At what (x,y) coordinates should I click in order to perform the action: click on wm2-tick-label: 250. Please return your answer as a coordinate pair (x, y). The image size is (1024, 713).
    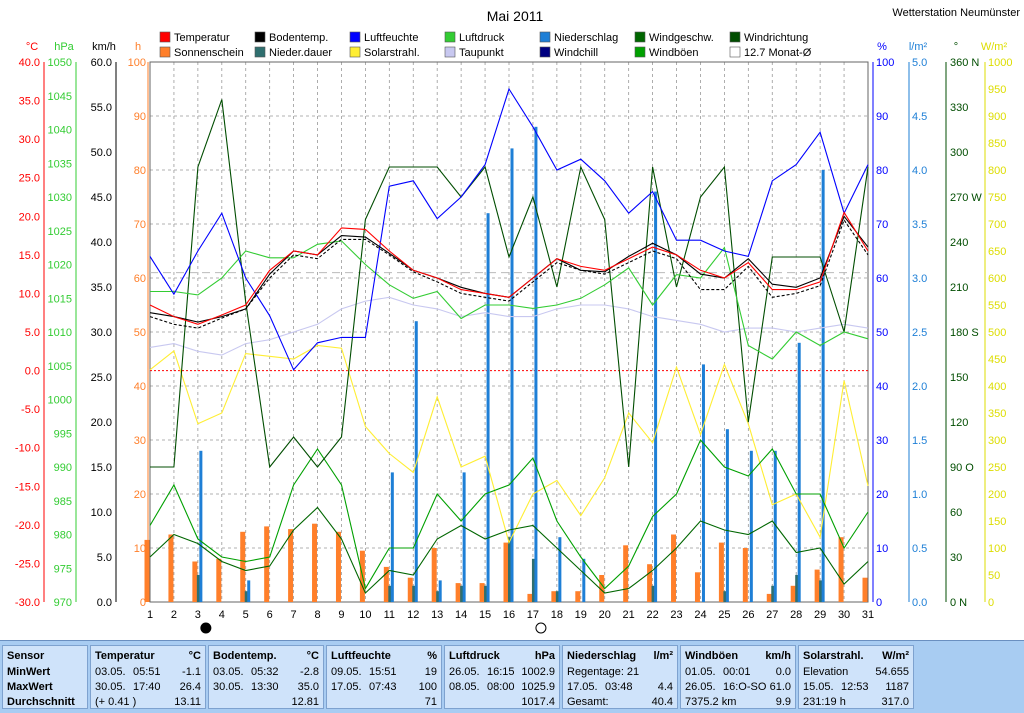
    Looking at the image, I should click on (997, 468).